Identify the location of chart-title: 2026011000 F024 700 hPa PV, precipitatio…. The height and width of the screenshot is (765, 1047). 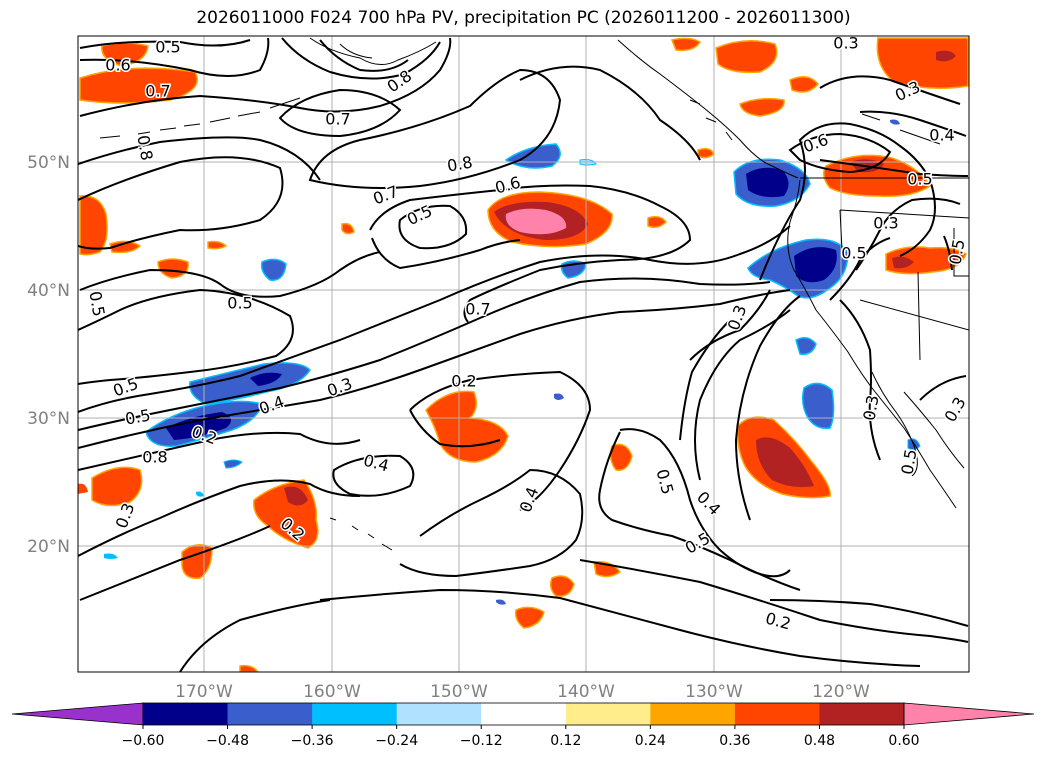
(523, 18).